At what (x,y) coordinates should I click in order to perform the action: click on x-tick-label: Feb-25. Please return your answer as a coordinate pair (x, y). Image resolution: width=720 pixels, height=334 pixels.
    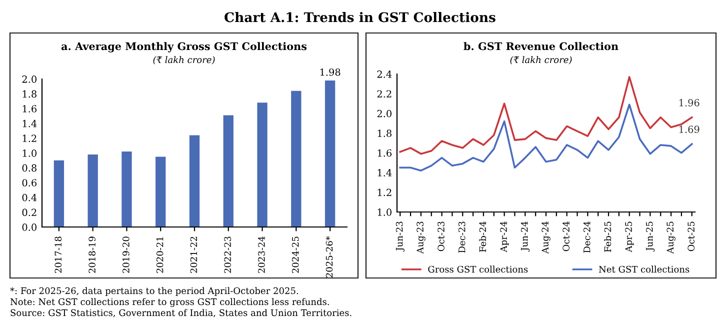
    Looking at the image, I should click on (608, 237).